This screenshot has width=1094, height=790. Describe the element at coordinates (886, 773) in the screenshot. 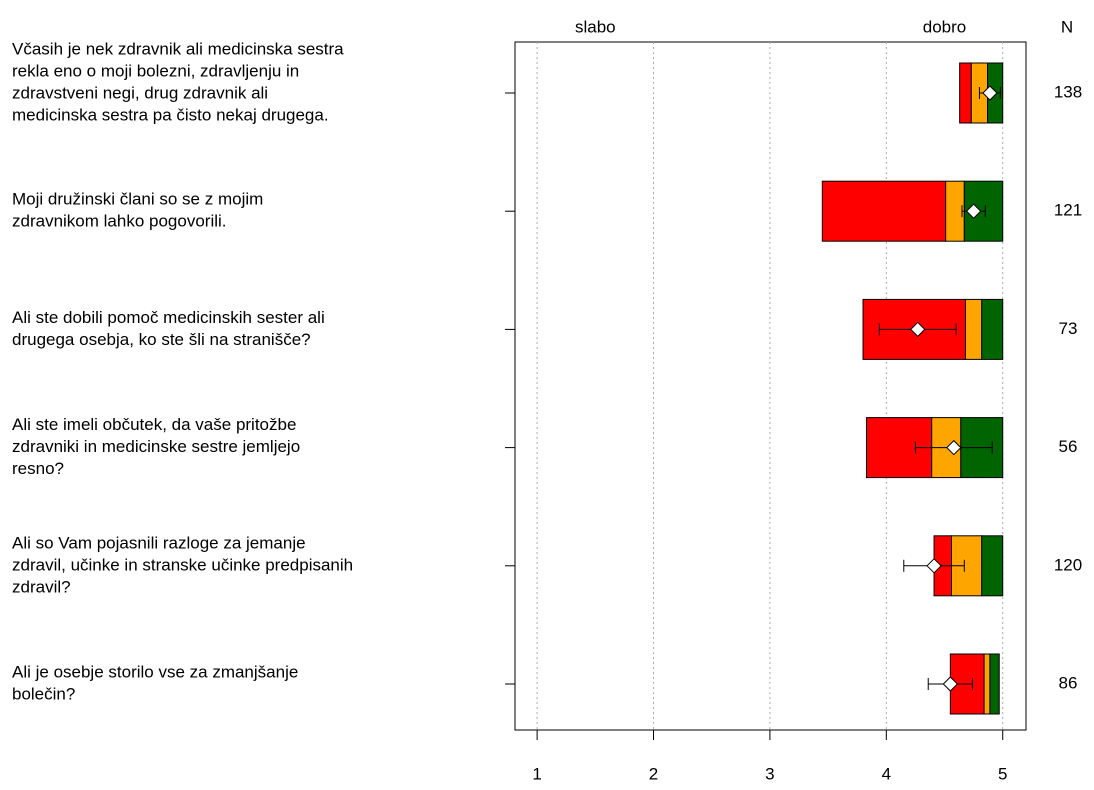

I see `x-tick-label: 4` at that location.